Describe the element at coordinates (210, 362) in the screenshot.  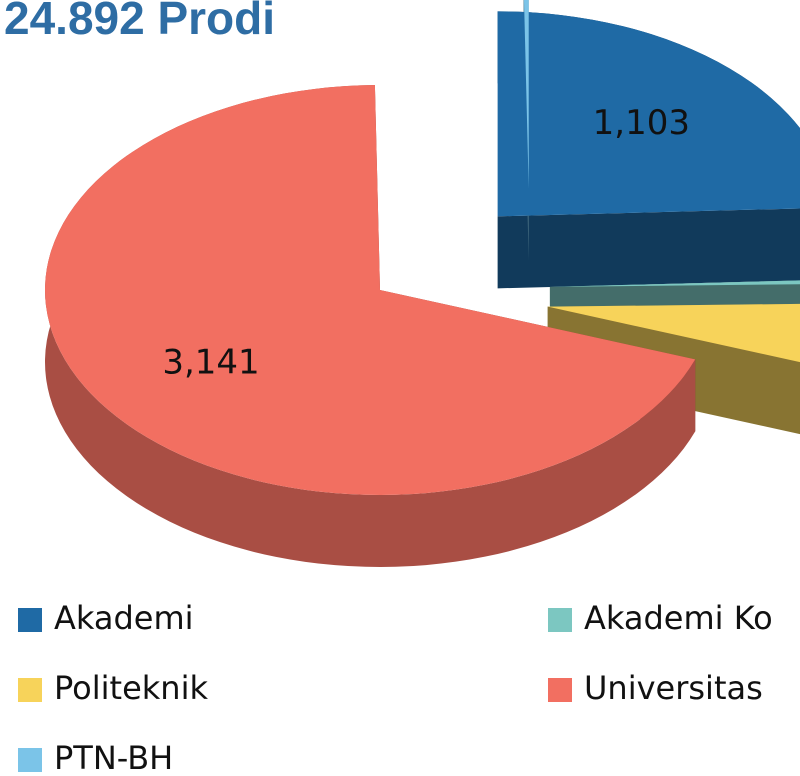
I see `data-label: 3,141` at that location.